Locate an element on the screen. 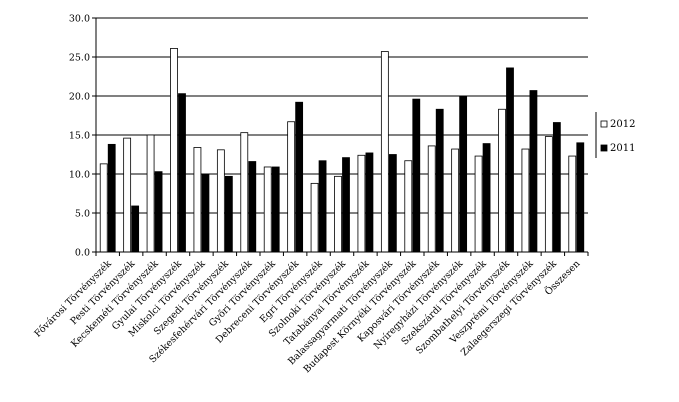 The width and height of the screenshot is (679, 402). y-tick-label: 15.0 is located at coordinates (79, 136).